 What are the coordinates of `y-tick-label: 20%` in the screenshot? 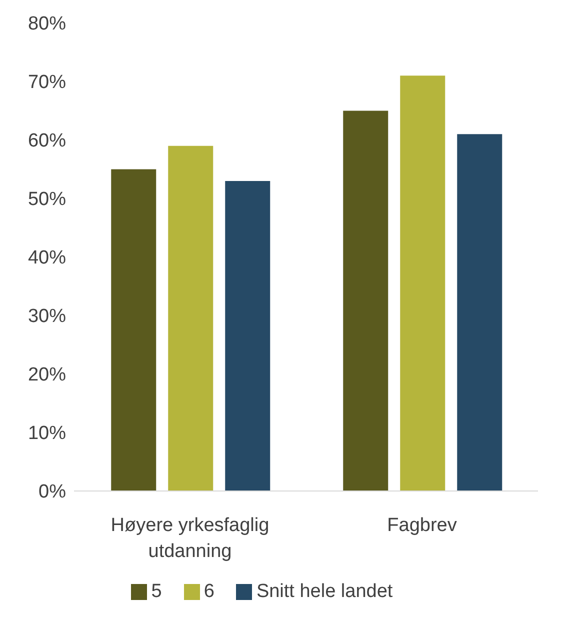 It's located at (47, 375).